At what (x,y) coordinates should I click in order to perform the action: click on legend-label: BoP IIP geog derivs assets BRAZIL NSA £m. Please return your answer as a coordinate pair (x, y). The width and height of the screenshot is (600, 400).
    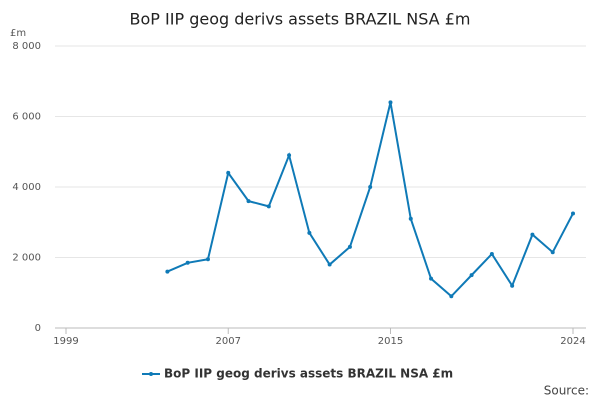
    Looking at the image, I should click on (308, 374).